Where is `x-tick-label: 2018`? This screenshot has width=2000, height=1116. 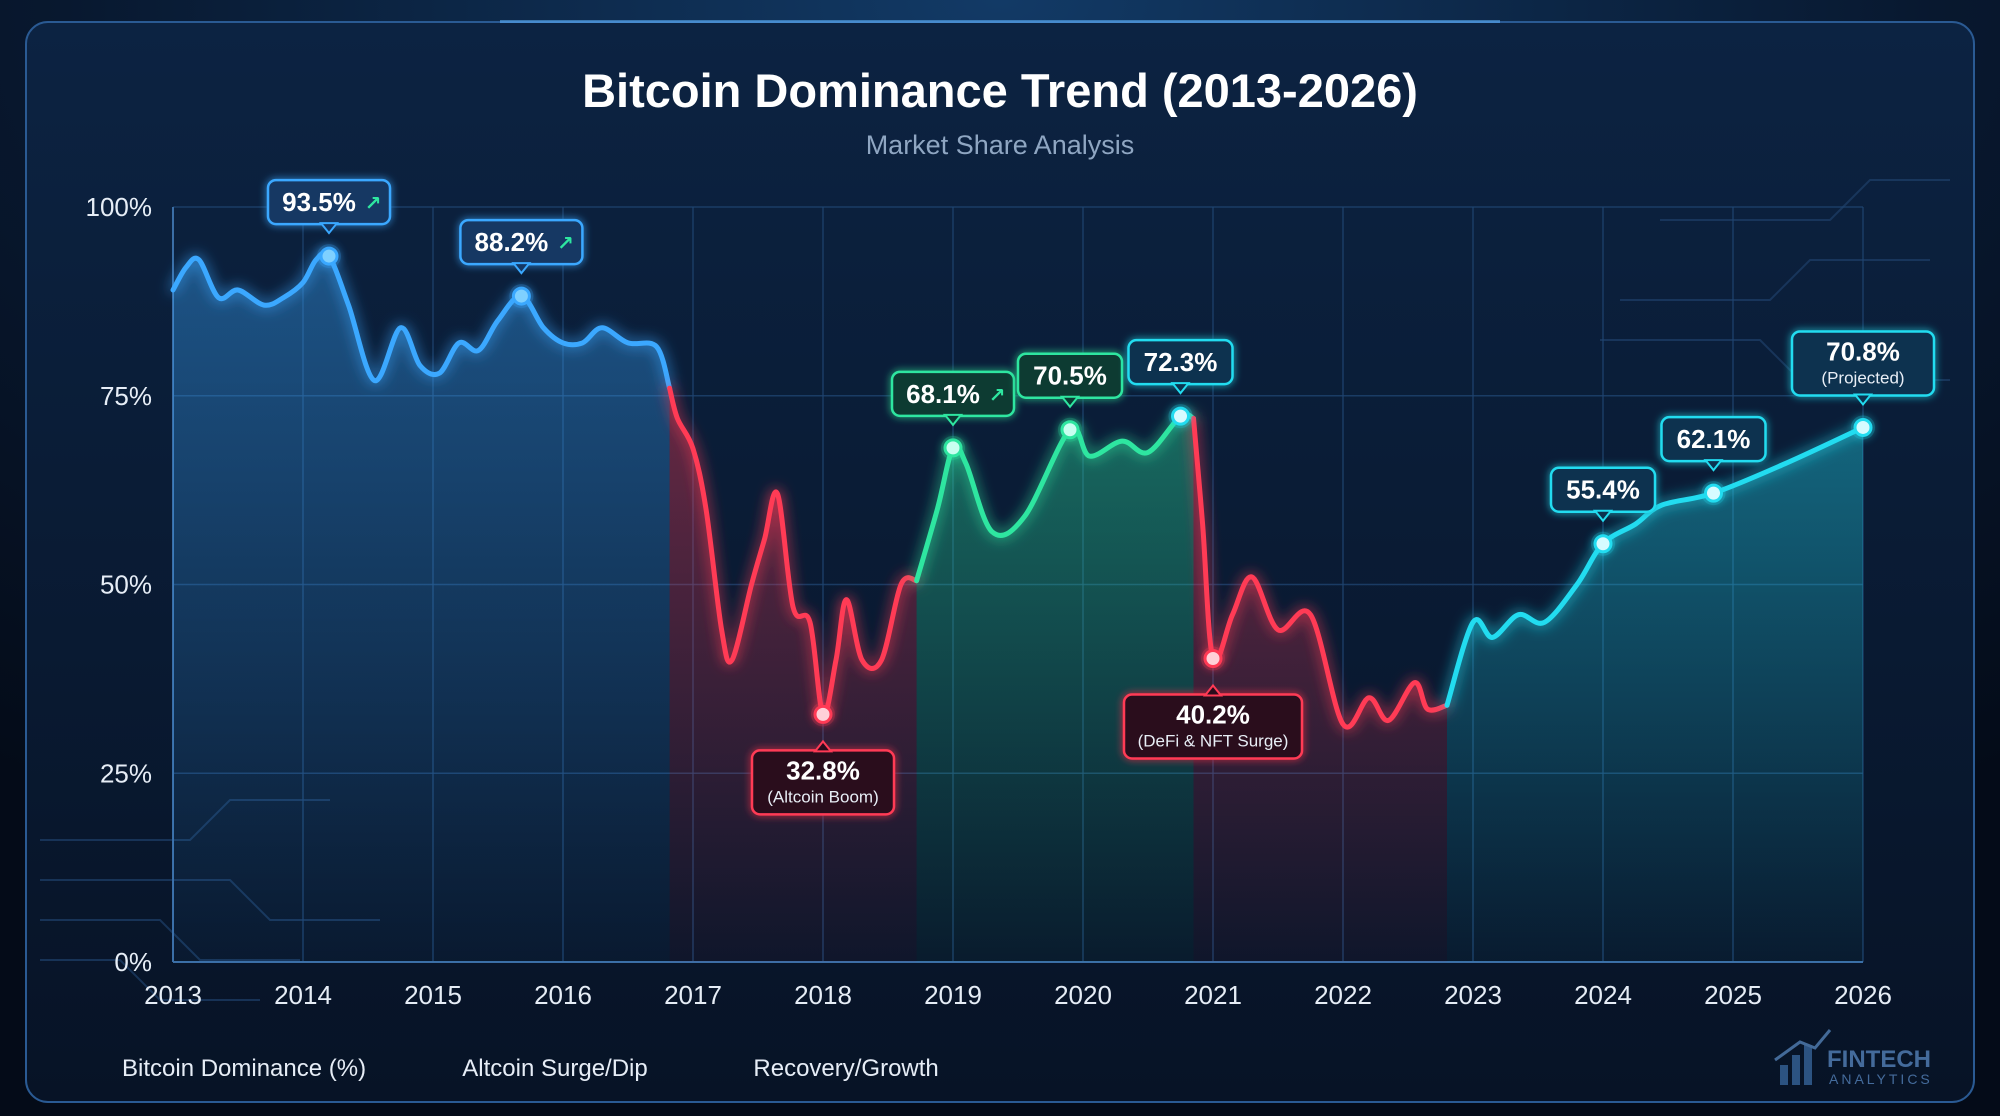
x-tick-label: 2018 is located at coordinates (823, 995).